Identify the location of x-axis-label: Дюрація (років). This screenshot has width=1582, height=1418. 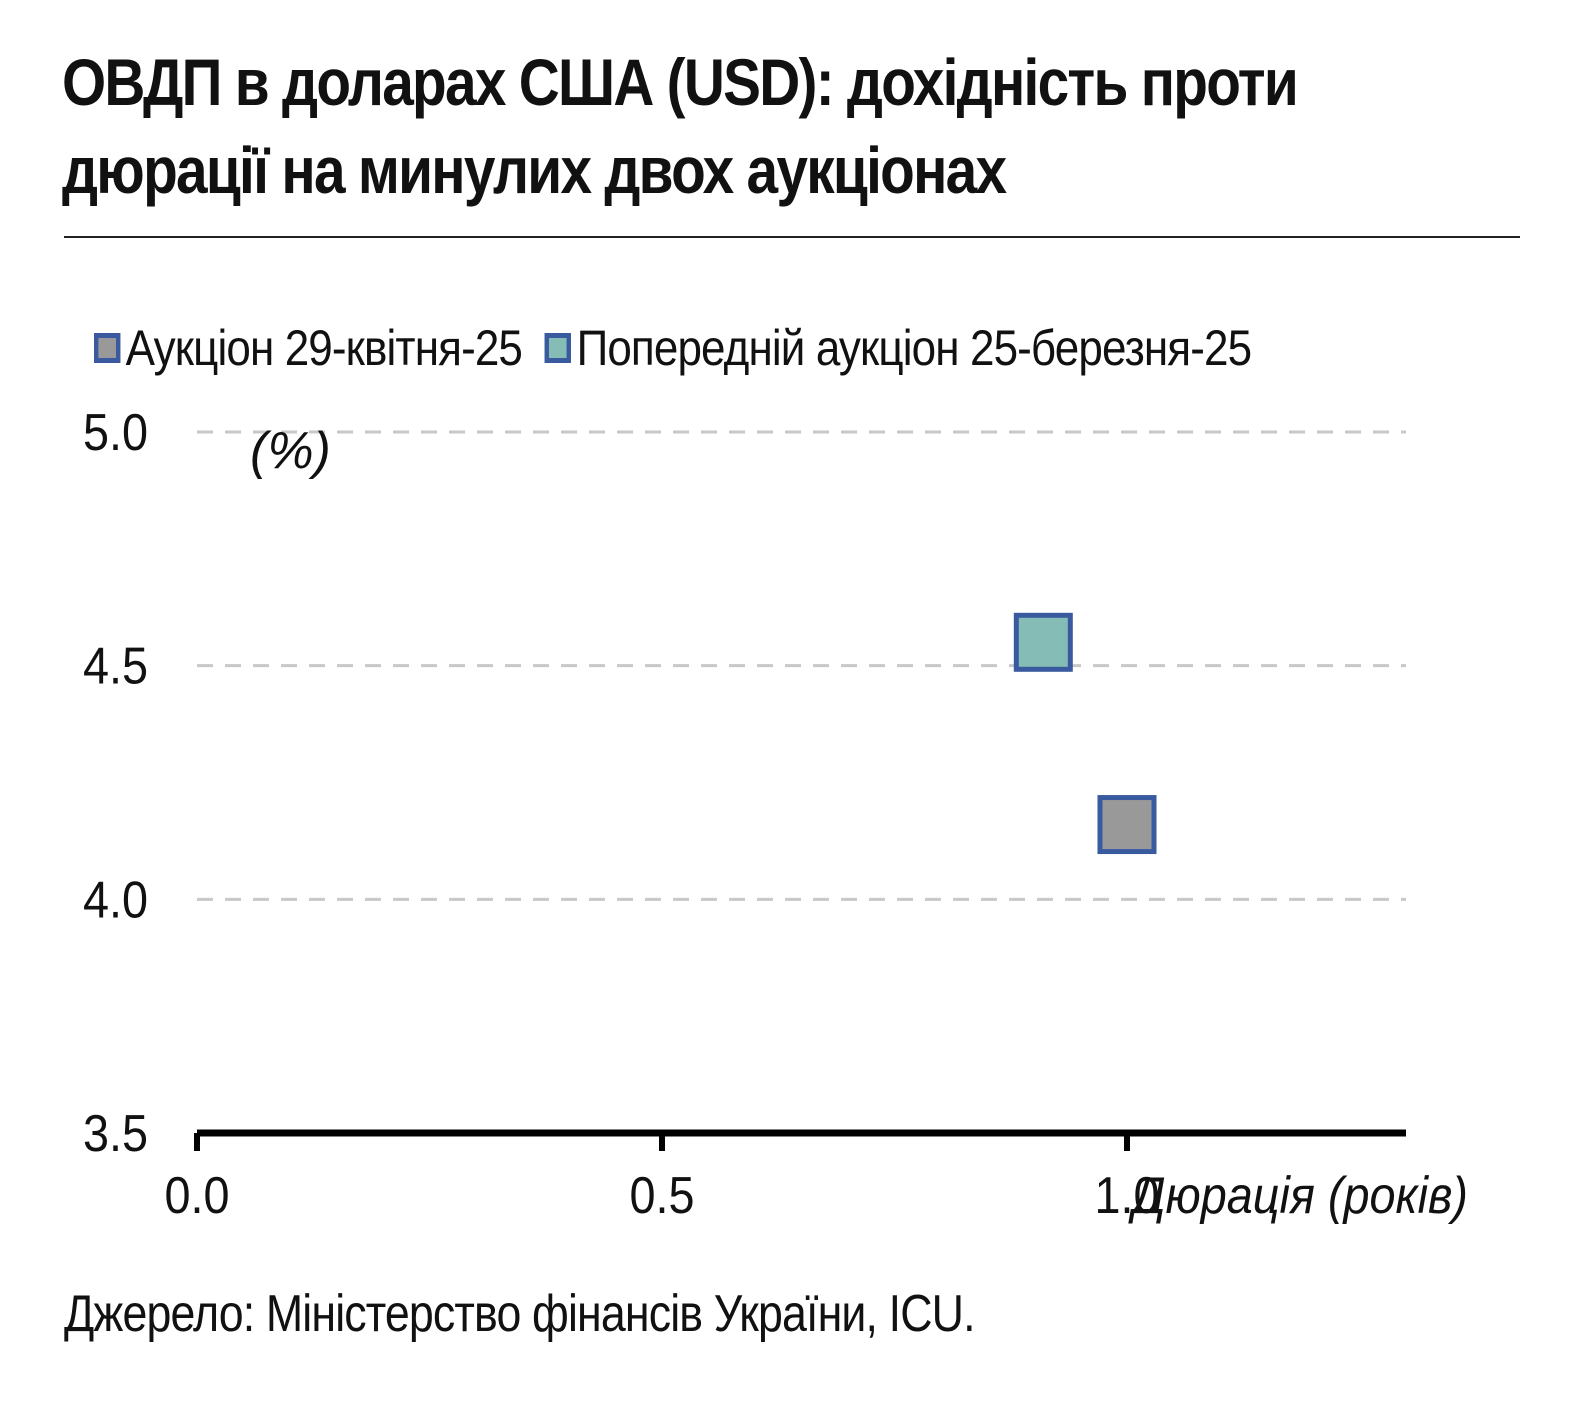
(1298, 1196).